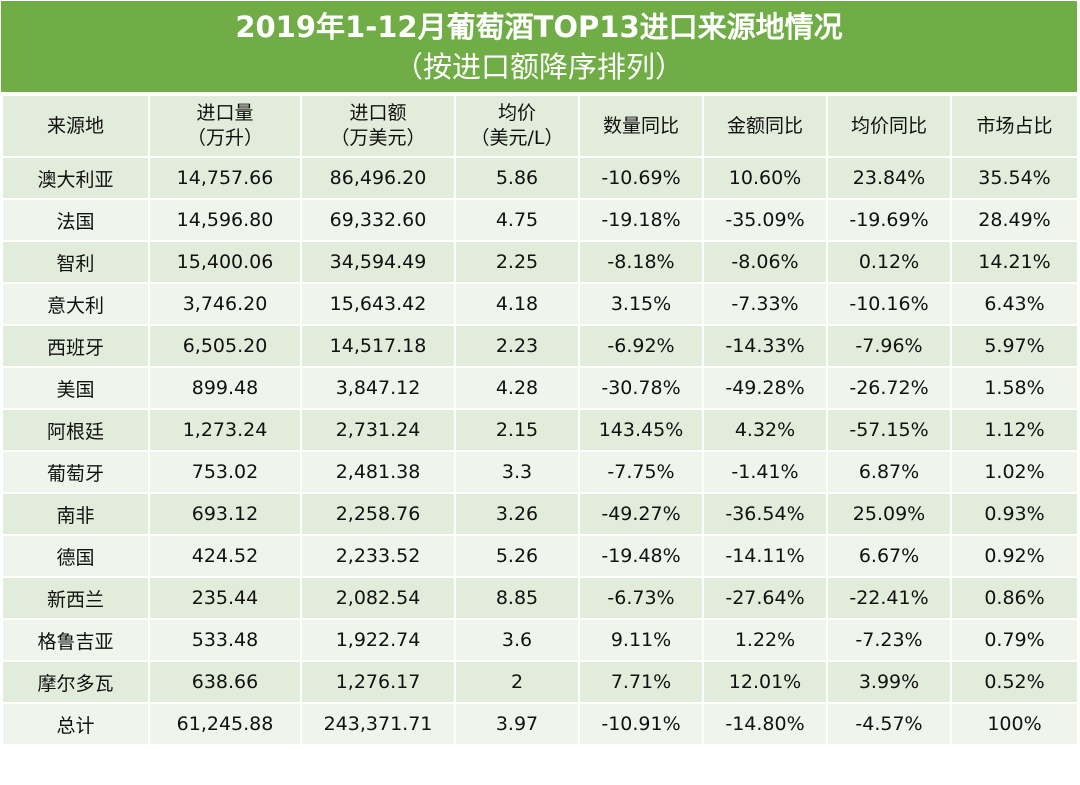 This screenshot has height=785, width=1080. Describe the element at coordinates (517, 430) in the screenshot. I see `value-cell: 2.15` at that location.